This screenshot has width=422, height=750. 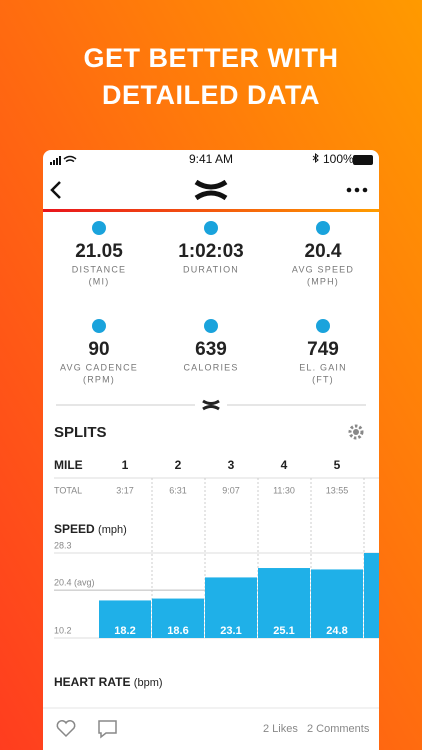 What do you see at coordinates (211, 95) in the screenshot?
I see `headline: DETAILED DATA` at bounding box center [211, 95].